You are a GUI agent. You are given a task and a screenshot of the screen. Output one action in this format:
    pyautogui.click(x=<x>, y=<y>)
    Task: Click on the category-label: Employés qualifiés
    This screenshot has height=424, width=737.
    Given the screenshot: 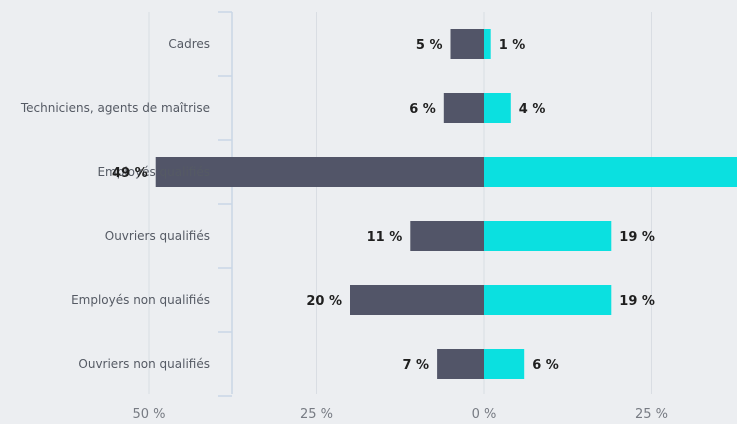 What is the action you would take?
    pyautogui.click(x=153, y=172)
    